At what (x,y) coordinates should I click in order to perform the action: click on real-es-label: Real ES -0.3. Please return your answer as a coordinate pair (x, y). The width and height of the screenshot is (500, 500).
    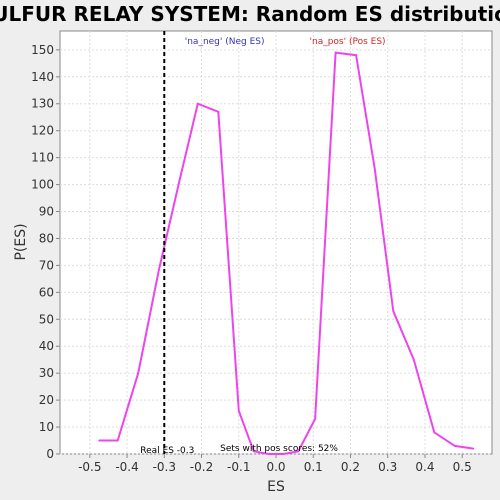
    Looking at the image, I should click on (167, 451).